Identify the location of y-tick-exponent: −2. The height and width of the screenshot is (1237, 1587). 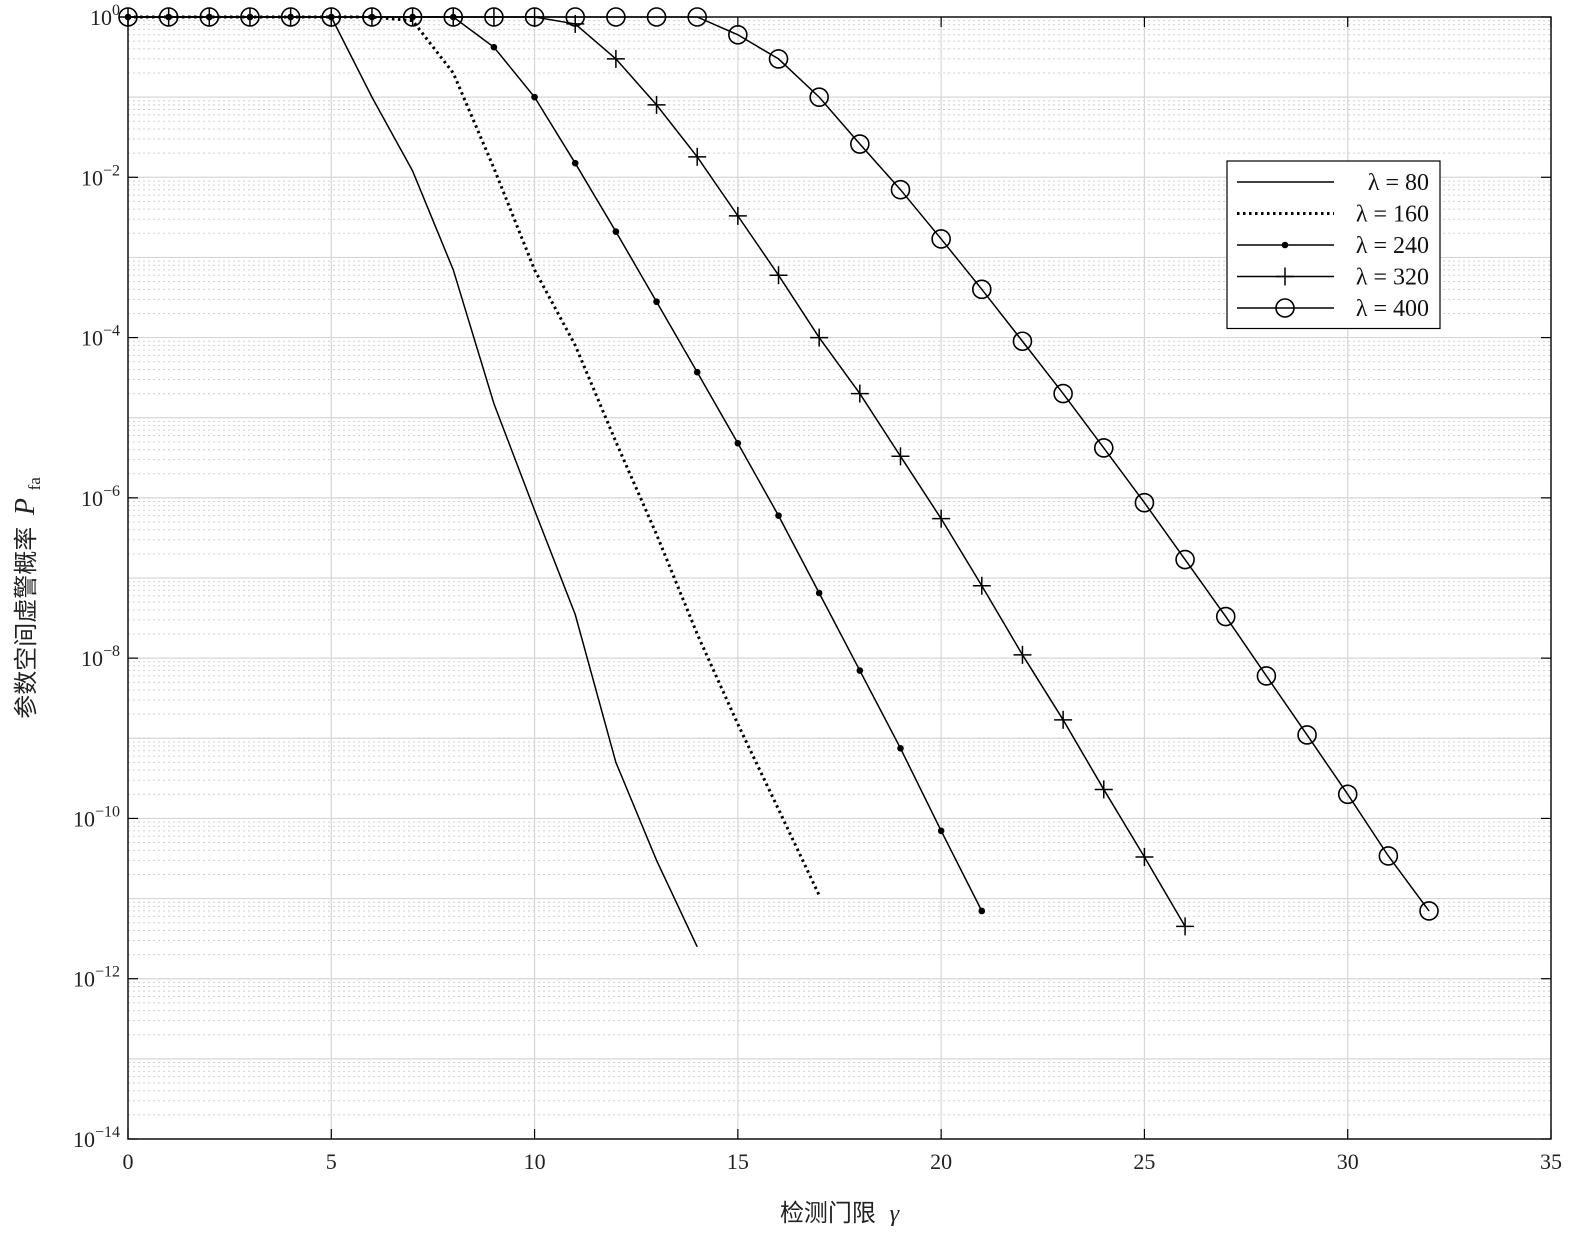
(111, 170).